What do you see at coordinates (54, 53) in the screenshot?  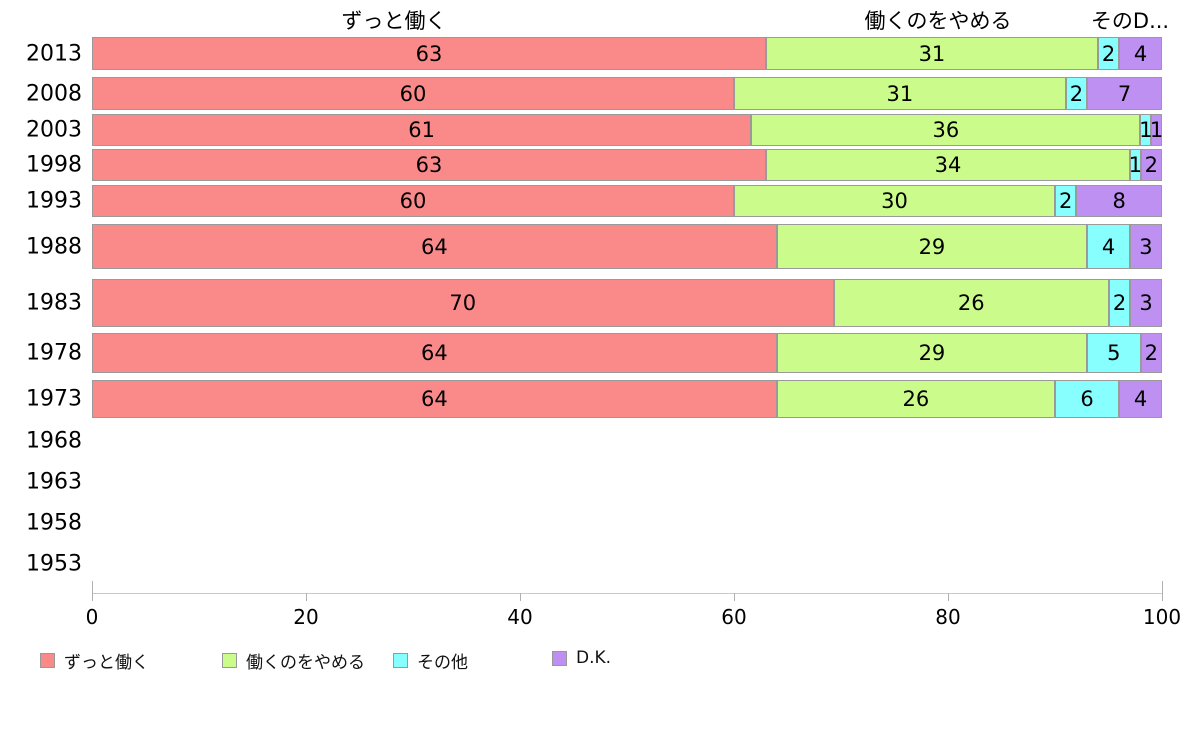 I see `year-label-2013: 2013` at bounding box center [54, 53].